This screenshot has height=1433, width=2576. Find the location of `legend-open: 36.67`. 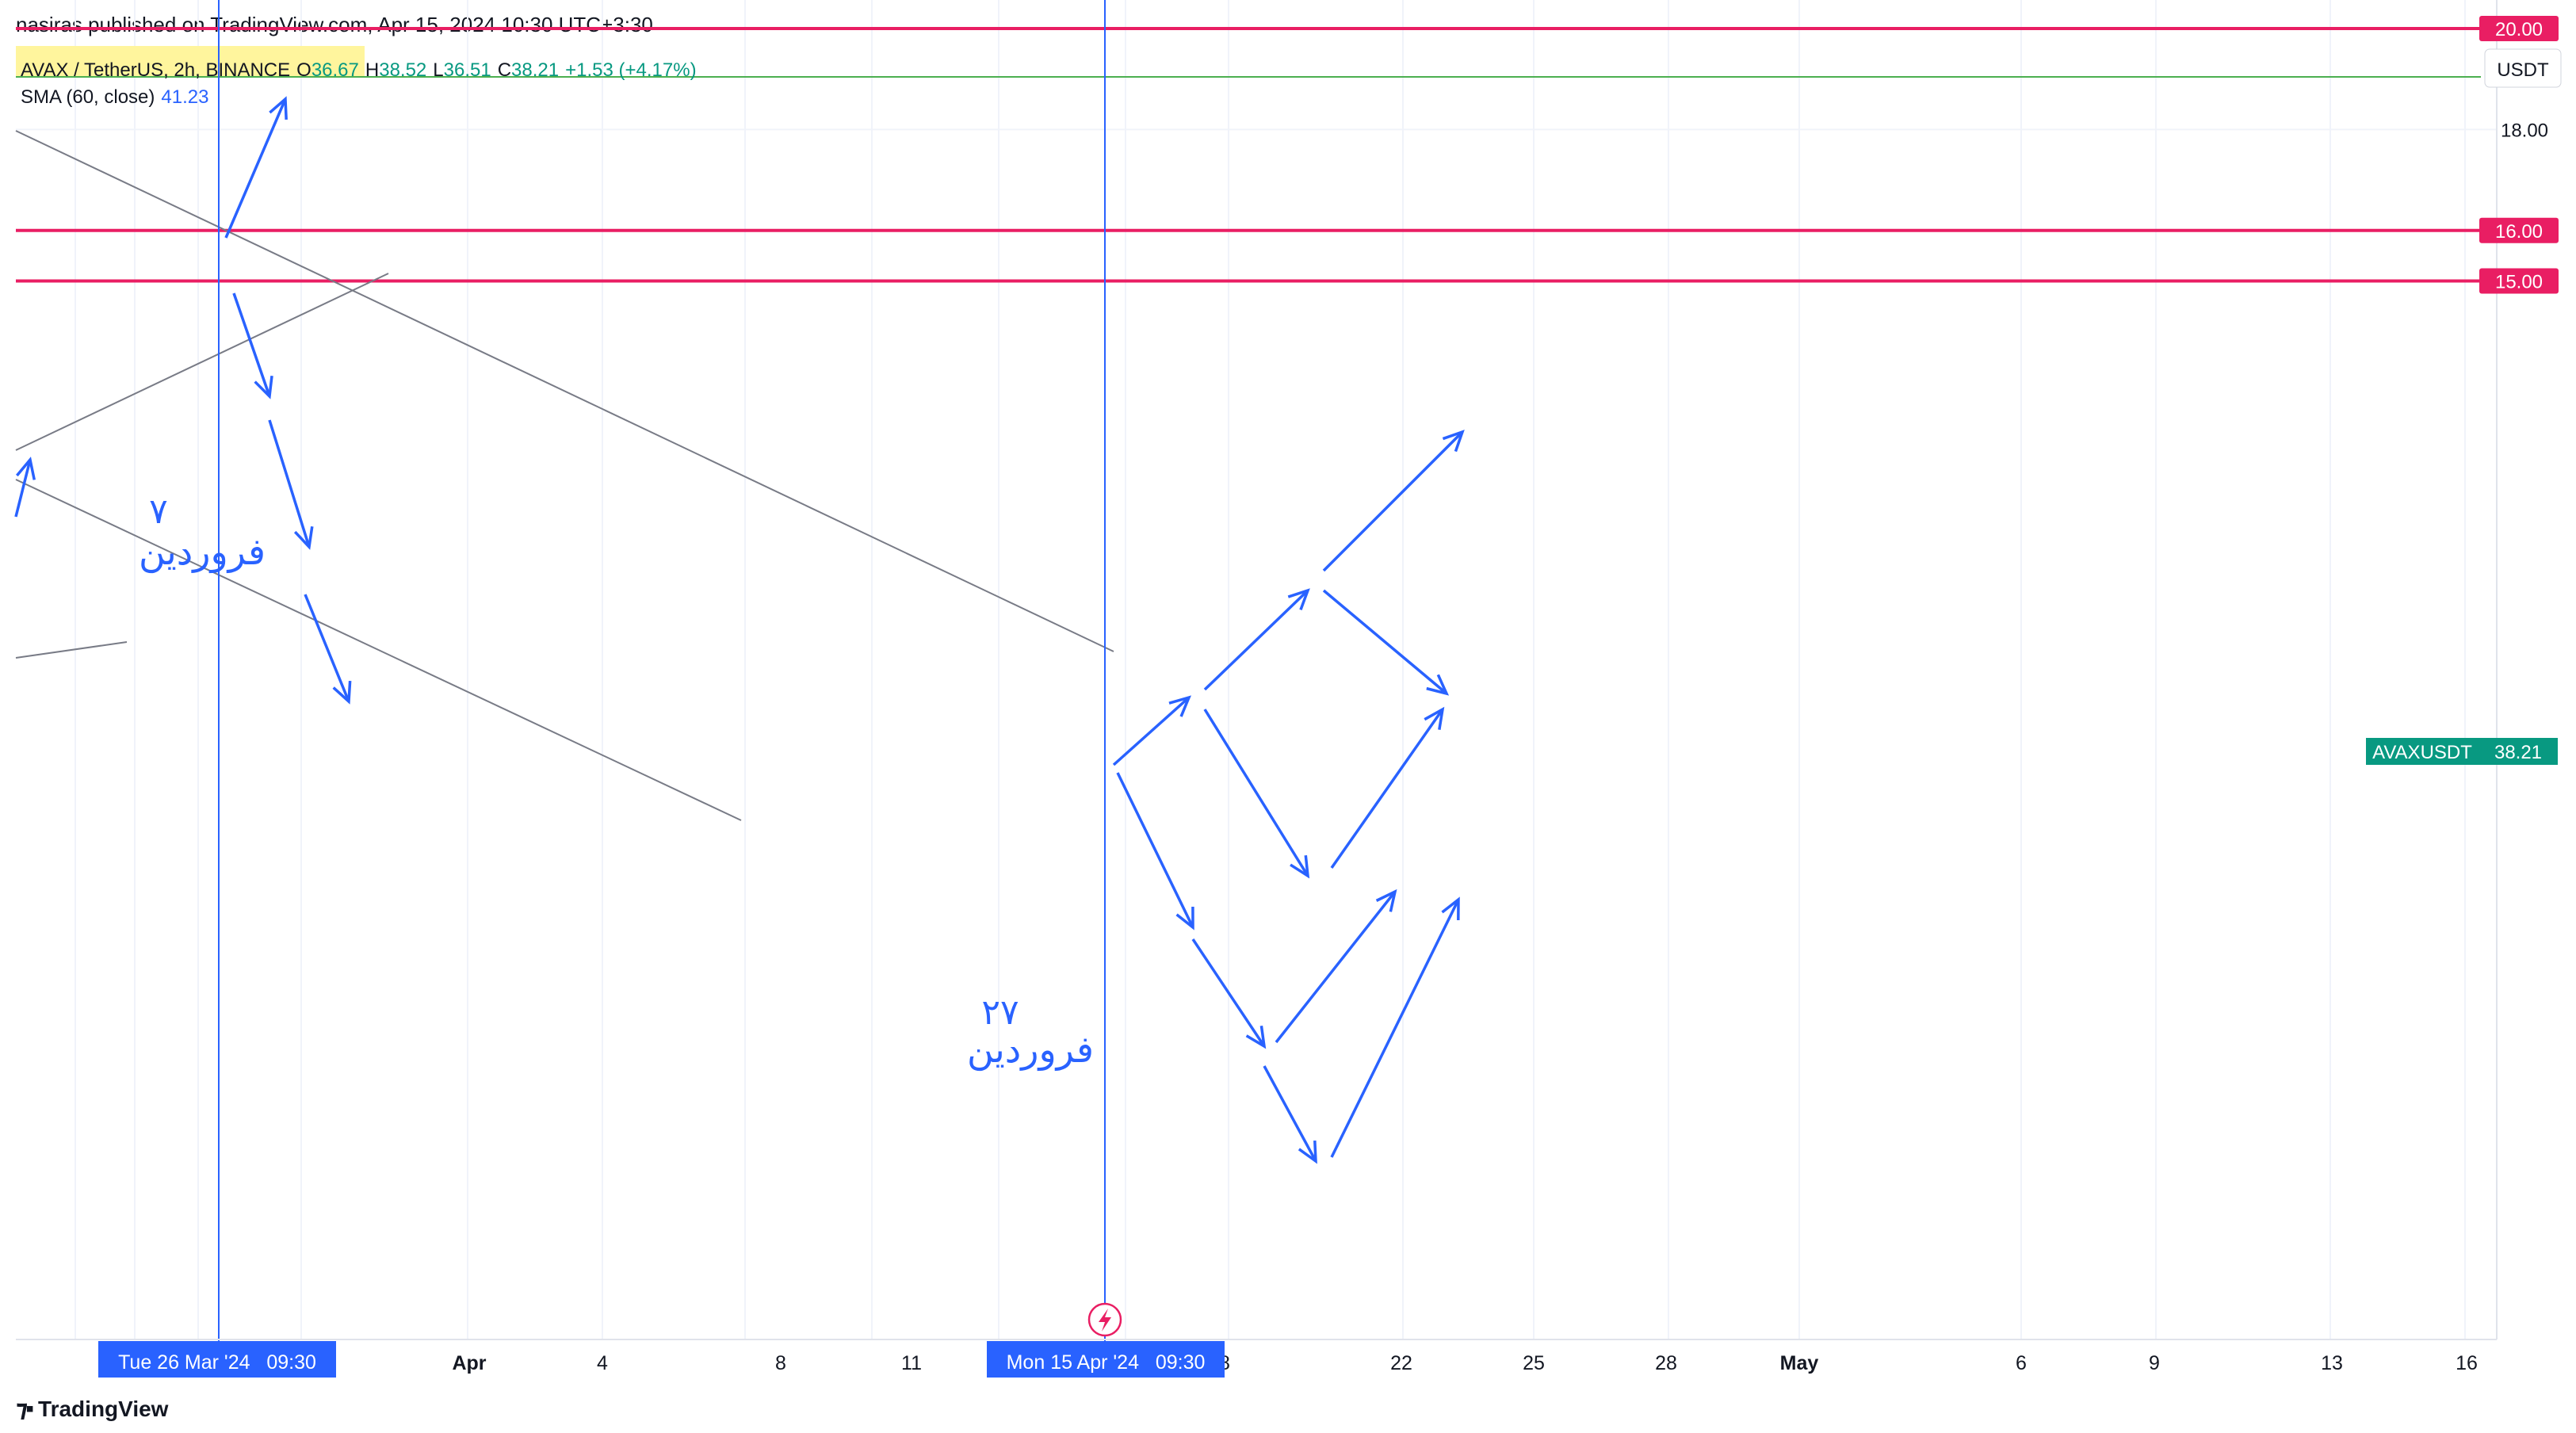

legend-open: 36.67 is located at coordinates (335, 70).